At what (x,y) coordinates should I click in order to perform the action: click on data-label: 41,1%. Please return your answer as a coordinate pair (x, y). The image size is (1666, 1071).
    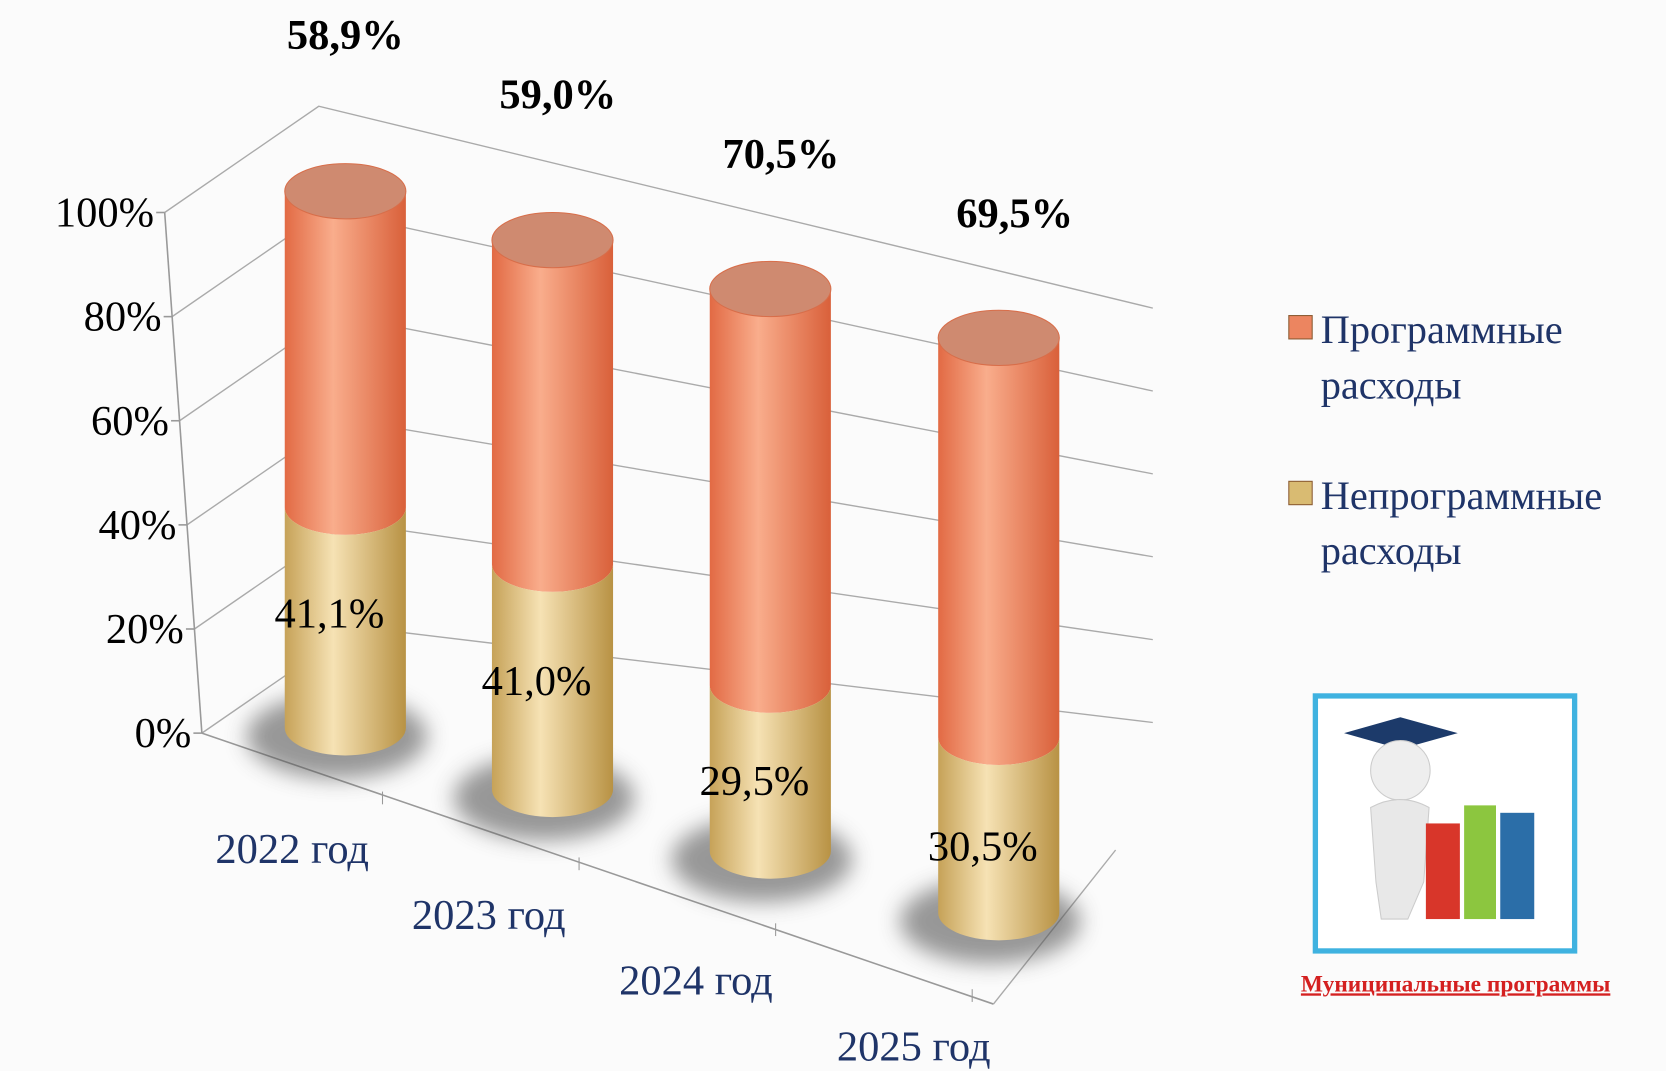
    Looking at the image, I should click on (329, 613).